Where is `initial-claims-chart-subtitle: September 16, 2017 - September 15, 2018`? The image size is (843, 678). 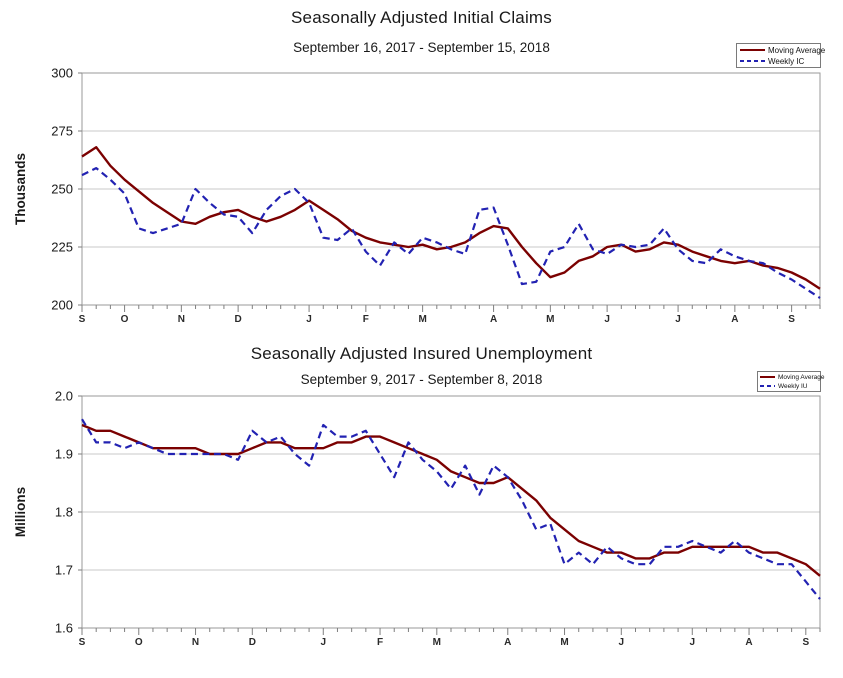
initial-claims-chart-subtitle: September 16, 2017 - September 15, 2018 is located at coordinates (421, 47).